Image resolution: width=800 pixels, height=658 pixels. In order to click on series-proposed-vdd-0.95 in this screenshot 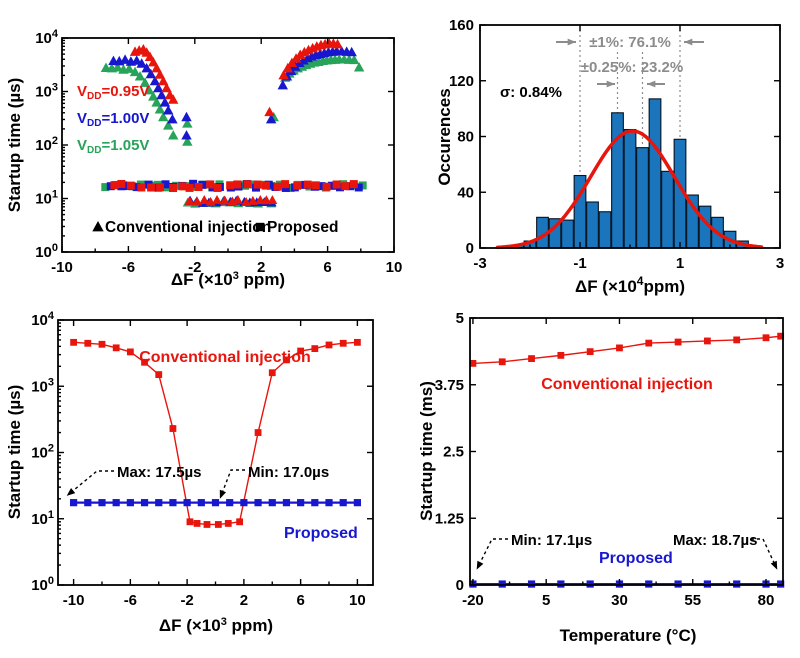, I will do `click(234, 186)`.